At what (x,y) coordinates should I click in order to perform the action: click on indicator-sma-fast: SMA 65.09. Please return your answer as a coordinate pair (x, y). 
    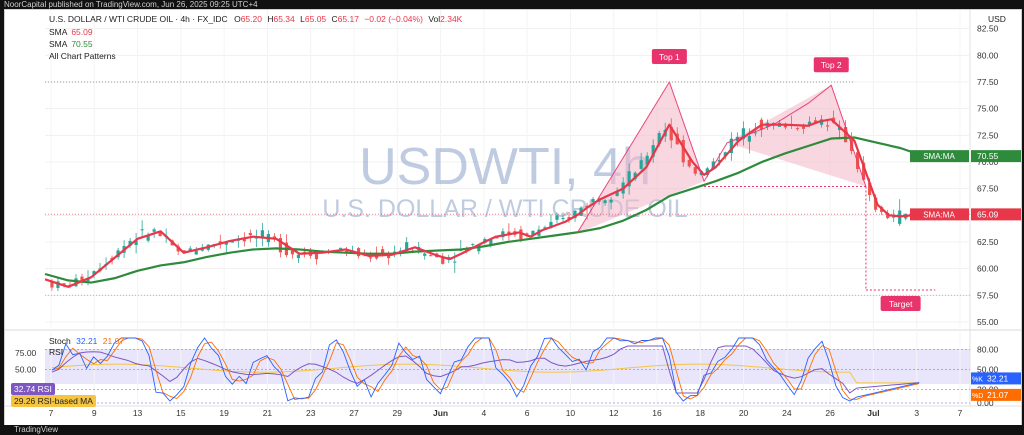
    Looking at the image, I should click on (71, 32).